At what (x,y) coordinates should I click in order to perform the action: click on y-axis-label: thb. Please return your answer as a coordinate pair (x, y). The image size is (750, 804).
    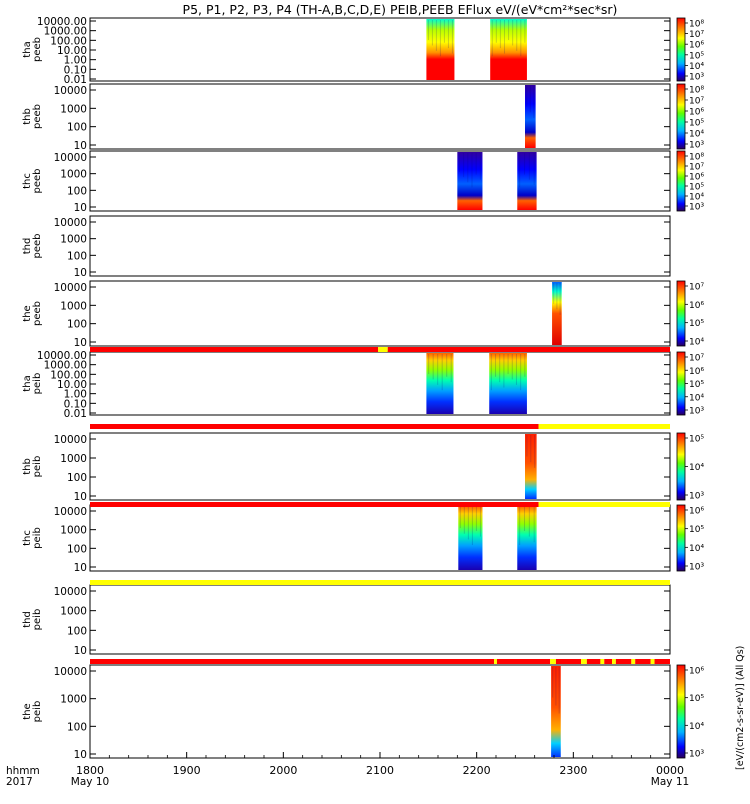
    Looking at the image, I should click on (27, 466).